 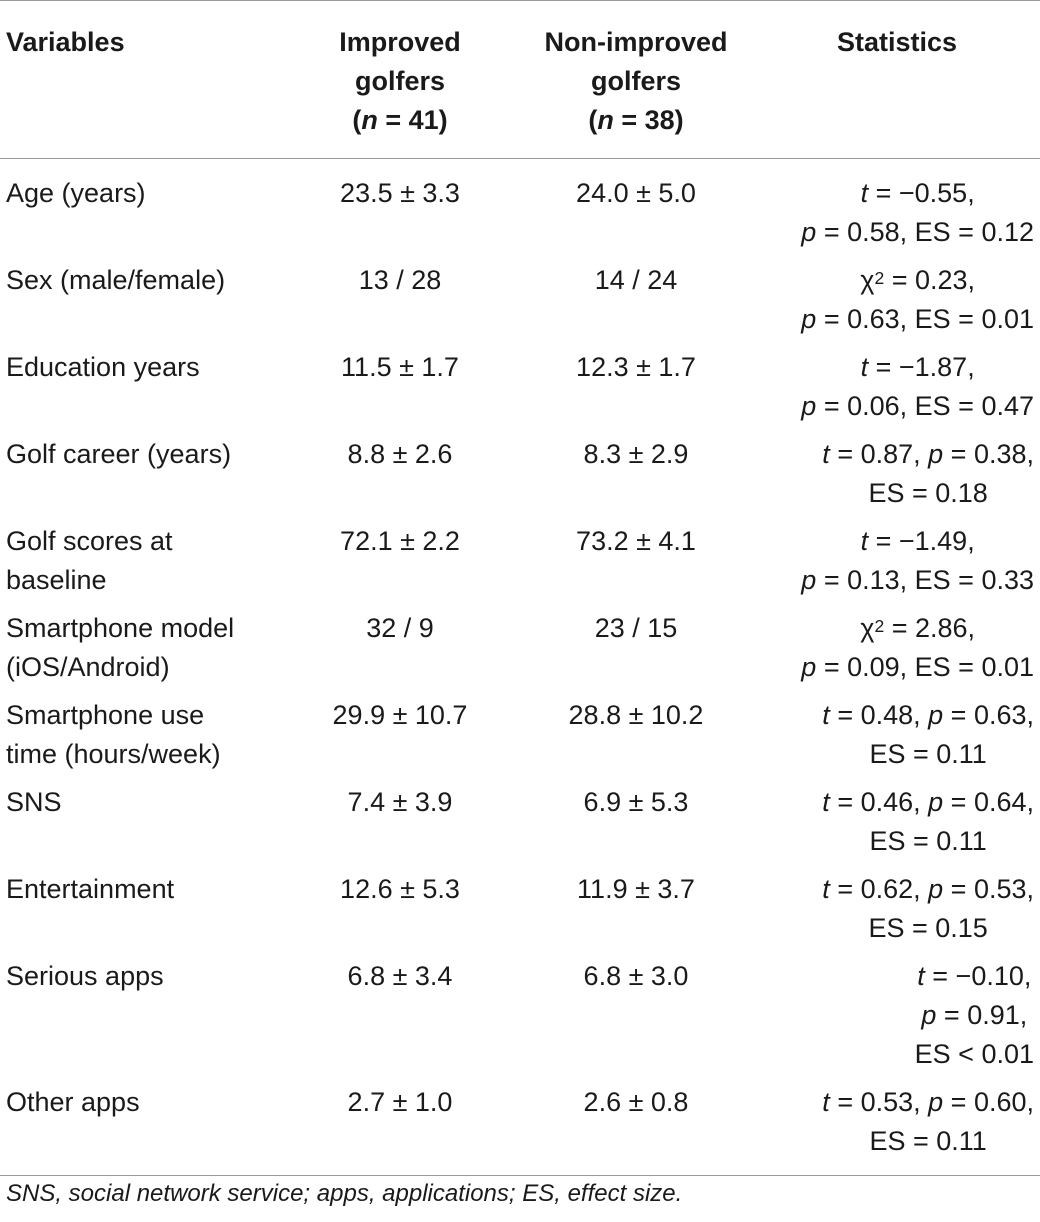 What do you see at coordinates (400, 715) in the screenshot?
I see `cell-improved: 29.9 ± 10.7` at bounding box center [400, 715].